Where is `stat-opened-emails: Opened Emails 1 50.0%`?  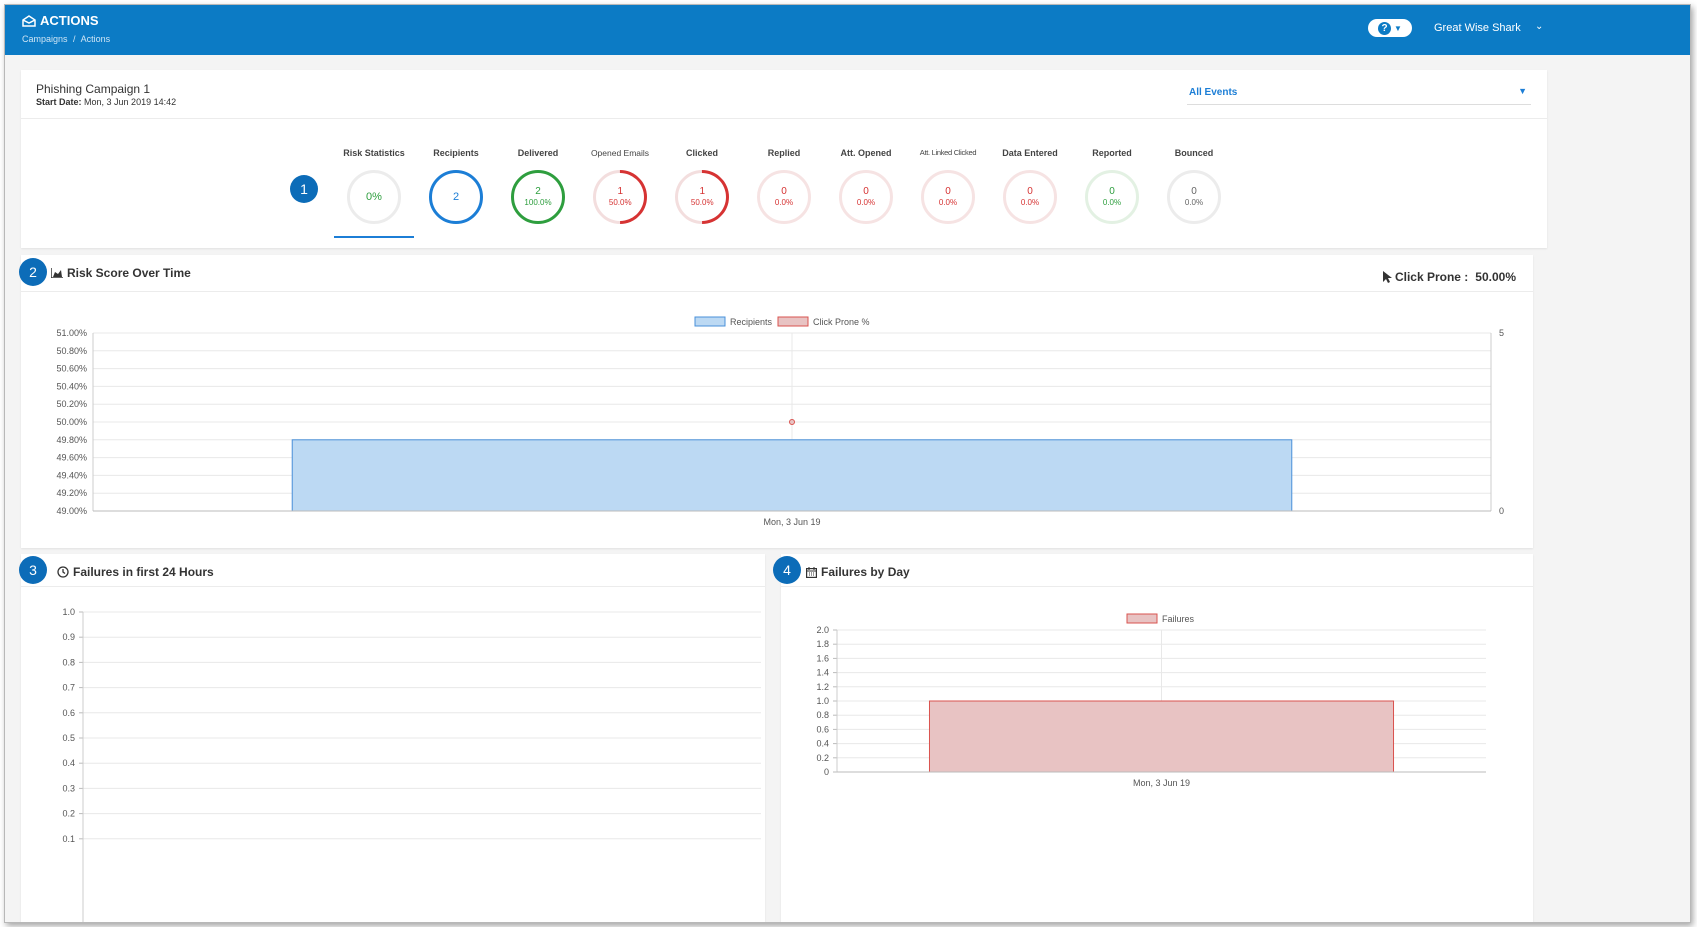 stat-opened-emails: Opened Emails 1 50.0% is located at coordinates (620, 192).